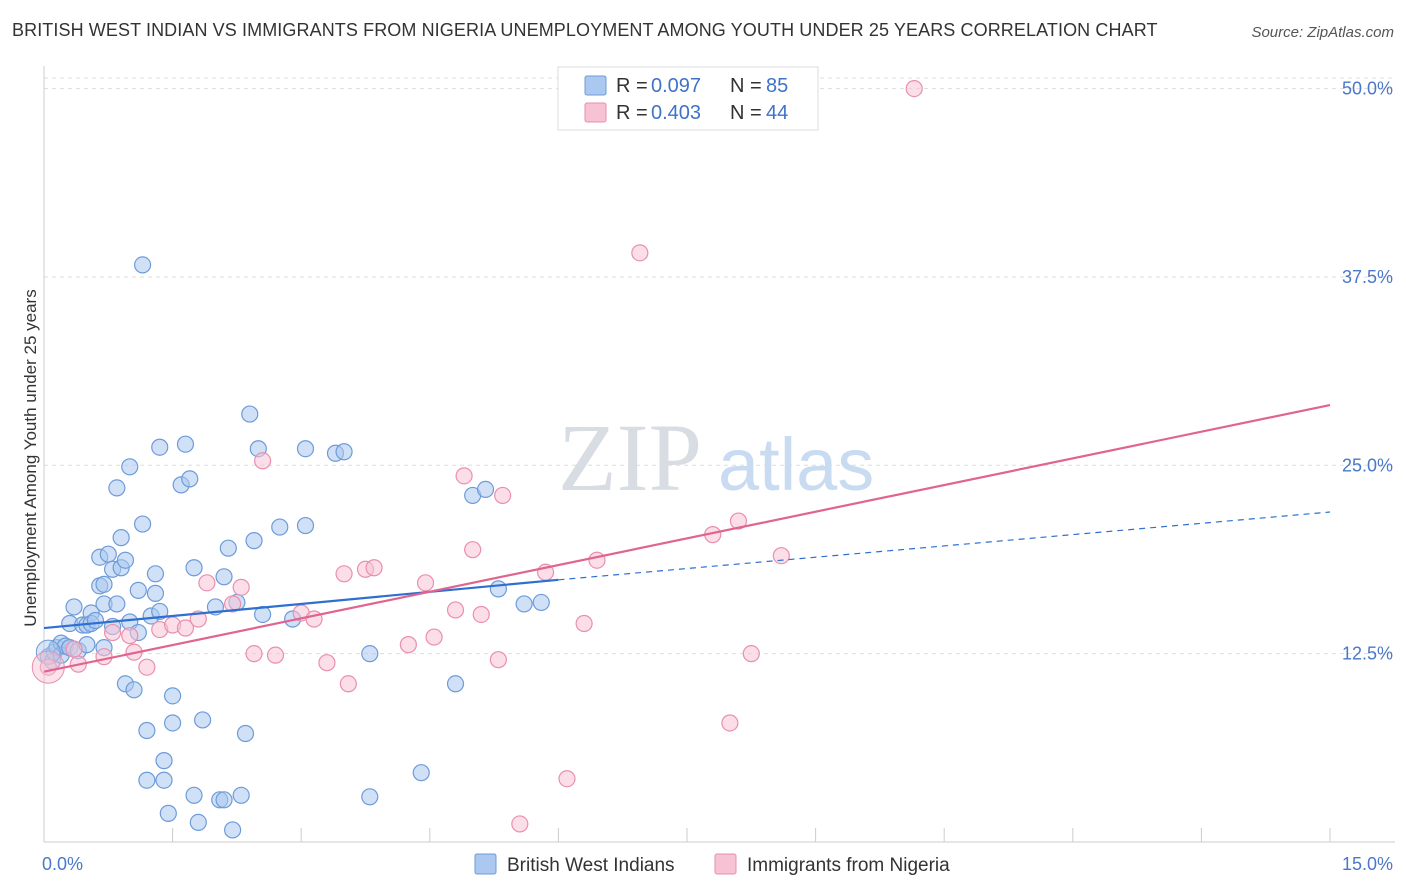  Describe the element at coordinates (1367, 864) in the screenshot. I see `x-tick-label-1: 15.0%` at that location.